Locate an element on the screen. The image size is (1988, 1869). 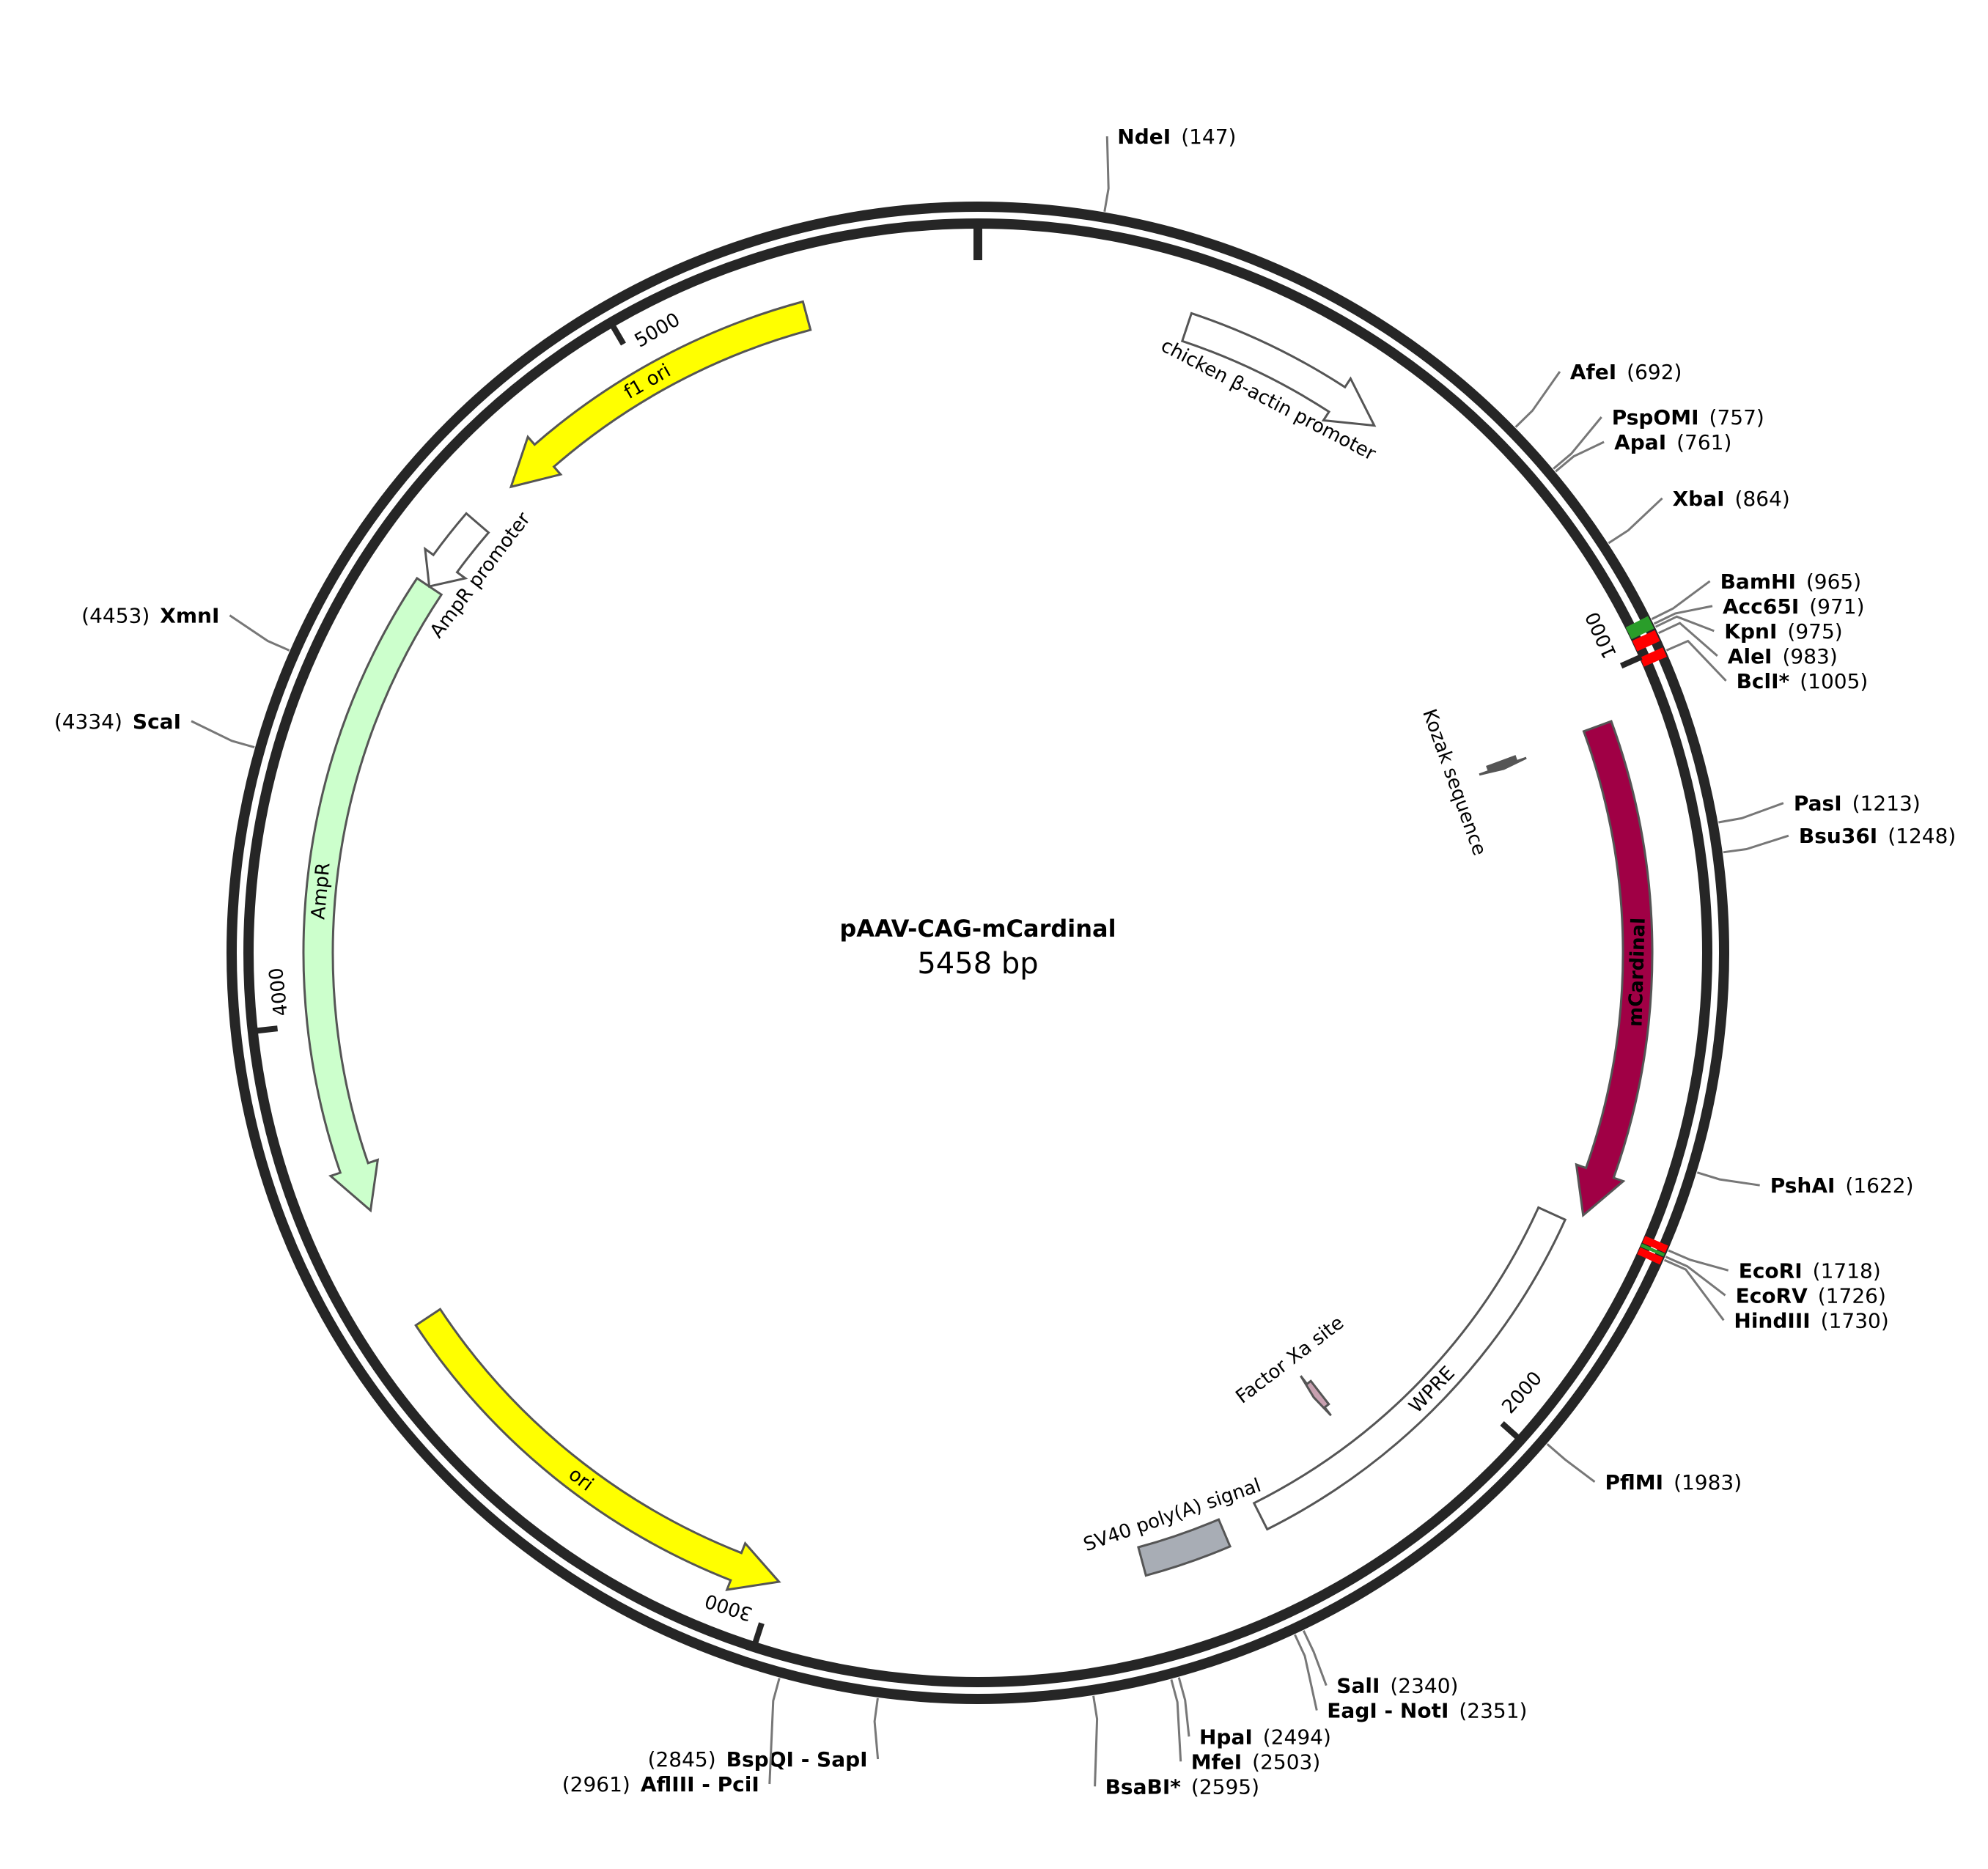
site-bsabi: BsaBI* (2595) is located at coordinates (1175, 1747).